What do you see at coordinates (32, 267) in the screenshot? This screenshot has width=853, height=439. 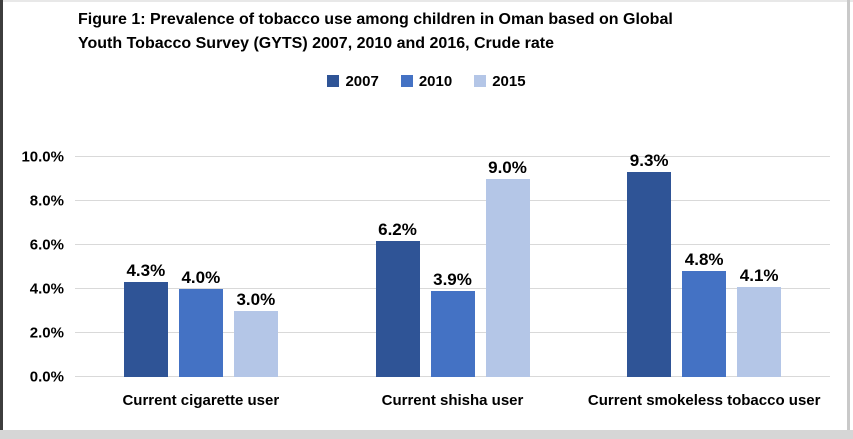 I see `y-axis: 0.0% 2.0% 4.0% 6.0% 8.0% 10.0%` at bounding box center [32, 267].